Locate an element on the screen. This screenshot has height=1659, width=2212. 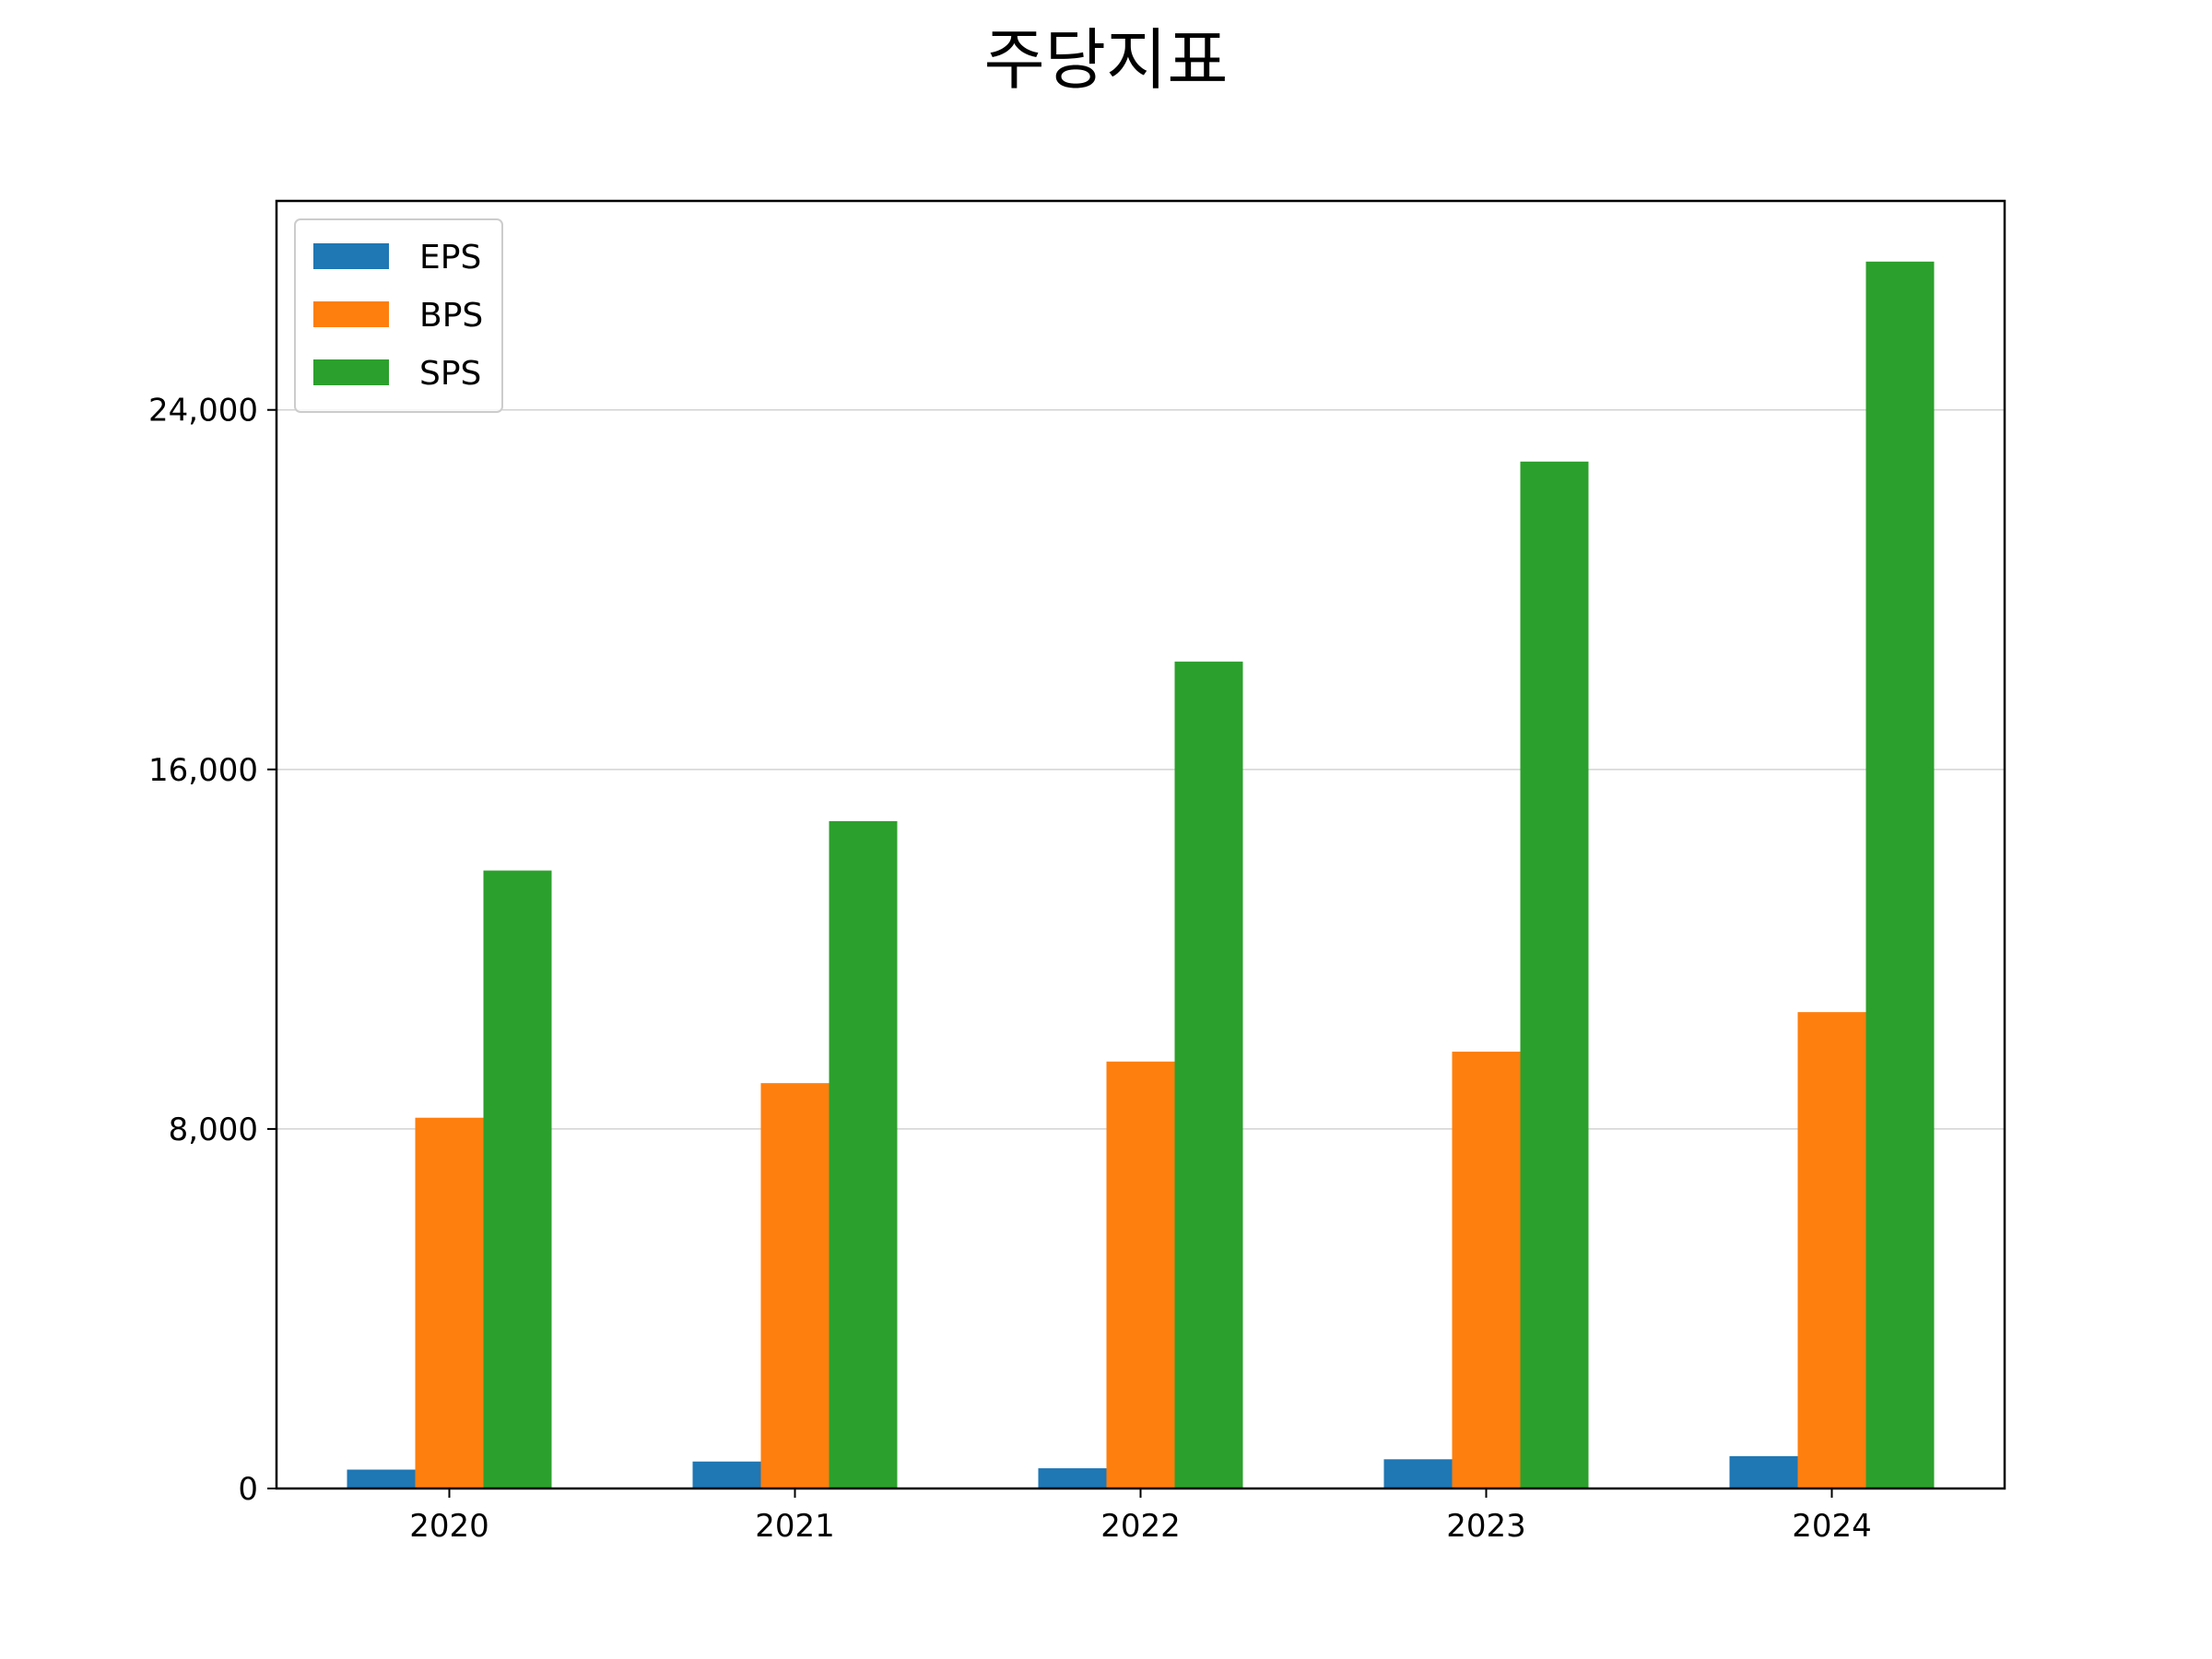
bar-sps-2024 is located at coordinates (1900, 874).